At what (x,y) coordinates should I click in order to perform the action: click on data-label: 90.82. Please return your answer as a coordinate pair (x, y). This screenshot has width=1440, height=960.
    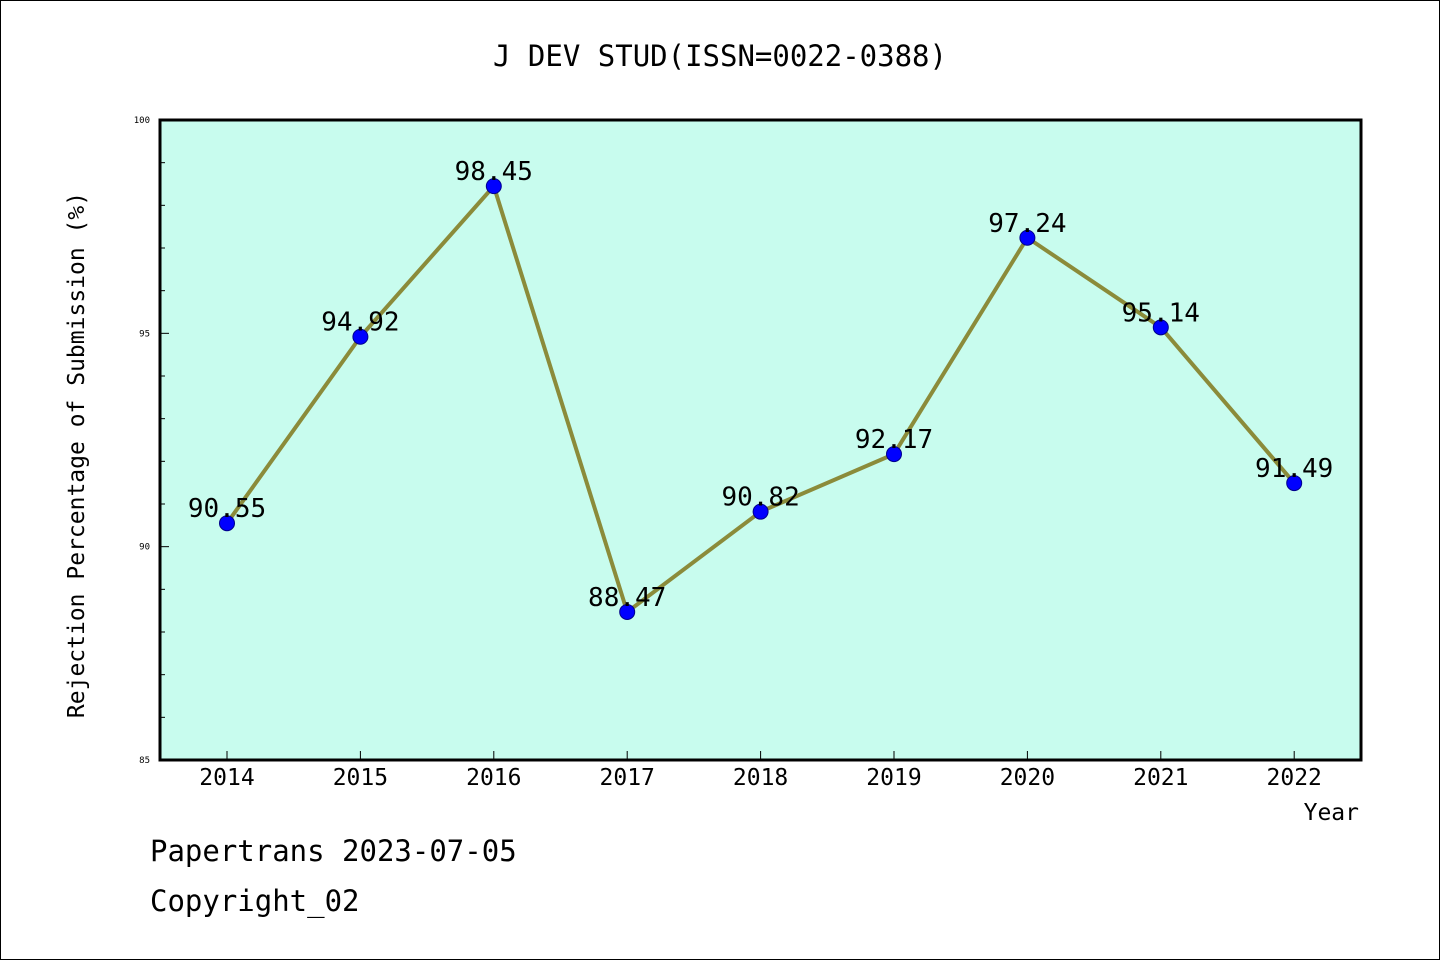
    Looking at the image, I should click on (760, 498).